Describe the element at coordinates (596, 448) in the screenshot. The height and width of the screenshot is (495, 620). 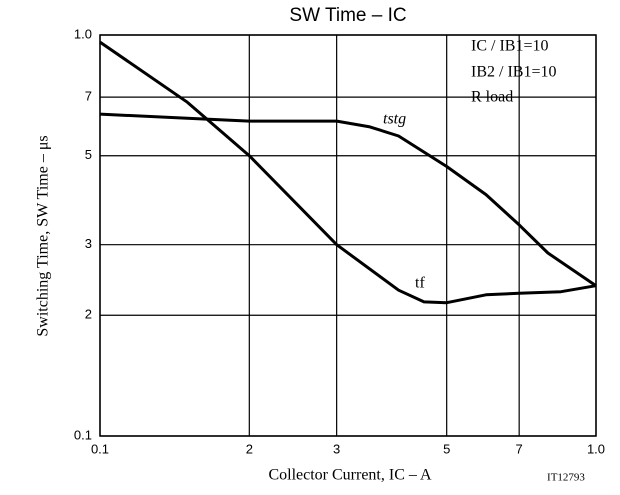
I see `x-tick-label: 1.0` at that location.